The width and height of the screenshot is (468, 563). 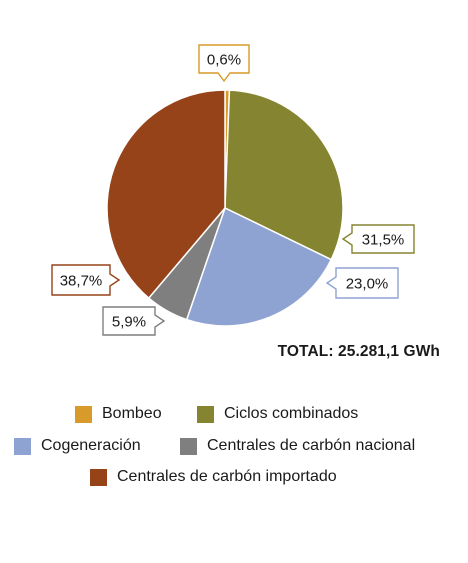 I want to click on total-label: TOTAL: 25.281,1 GWh, so click(x=358, y=351).